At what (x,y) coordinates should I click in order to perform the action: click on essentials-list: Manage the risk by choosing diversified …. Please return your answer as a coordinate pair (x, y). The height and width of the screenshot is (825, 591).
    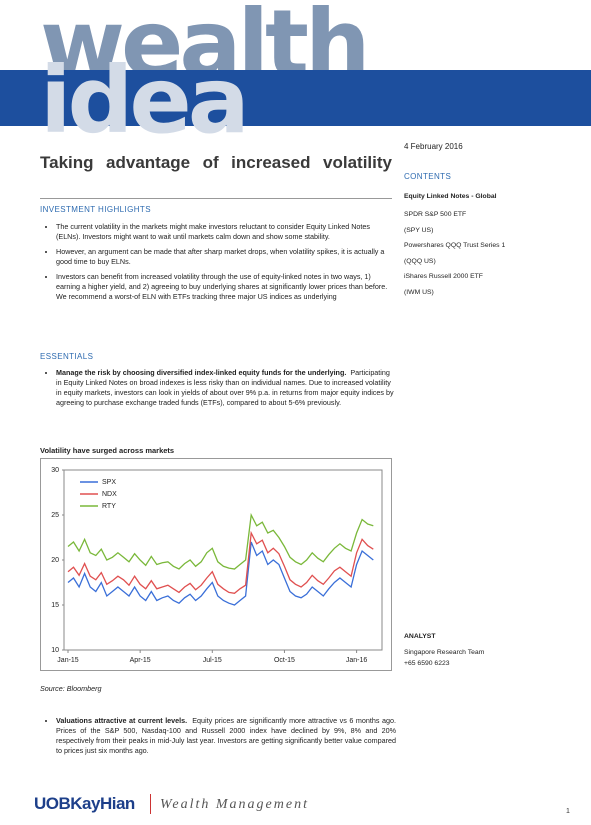
    Looking at the image, I should click on (219, 390).